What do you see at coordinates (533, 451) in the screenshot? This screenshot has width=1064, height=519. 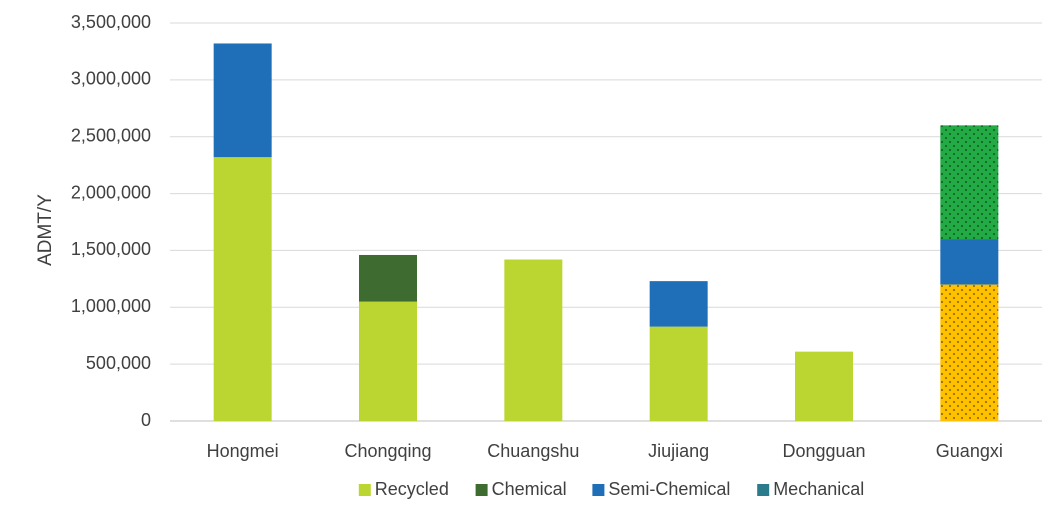 I see `x-tick-label: Chuangshu` at bounding box center [533, 451].